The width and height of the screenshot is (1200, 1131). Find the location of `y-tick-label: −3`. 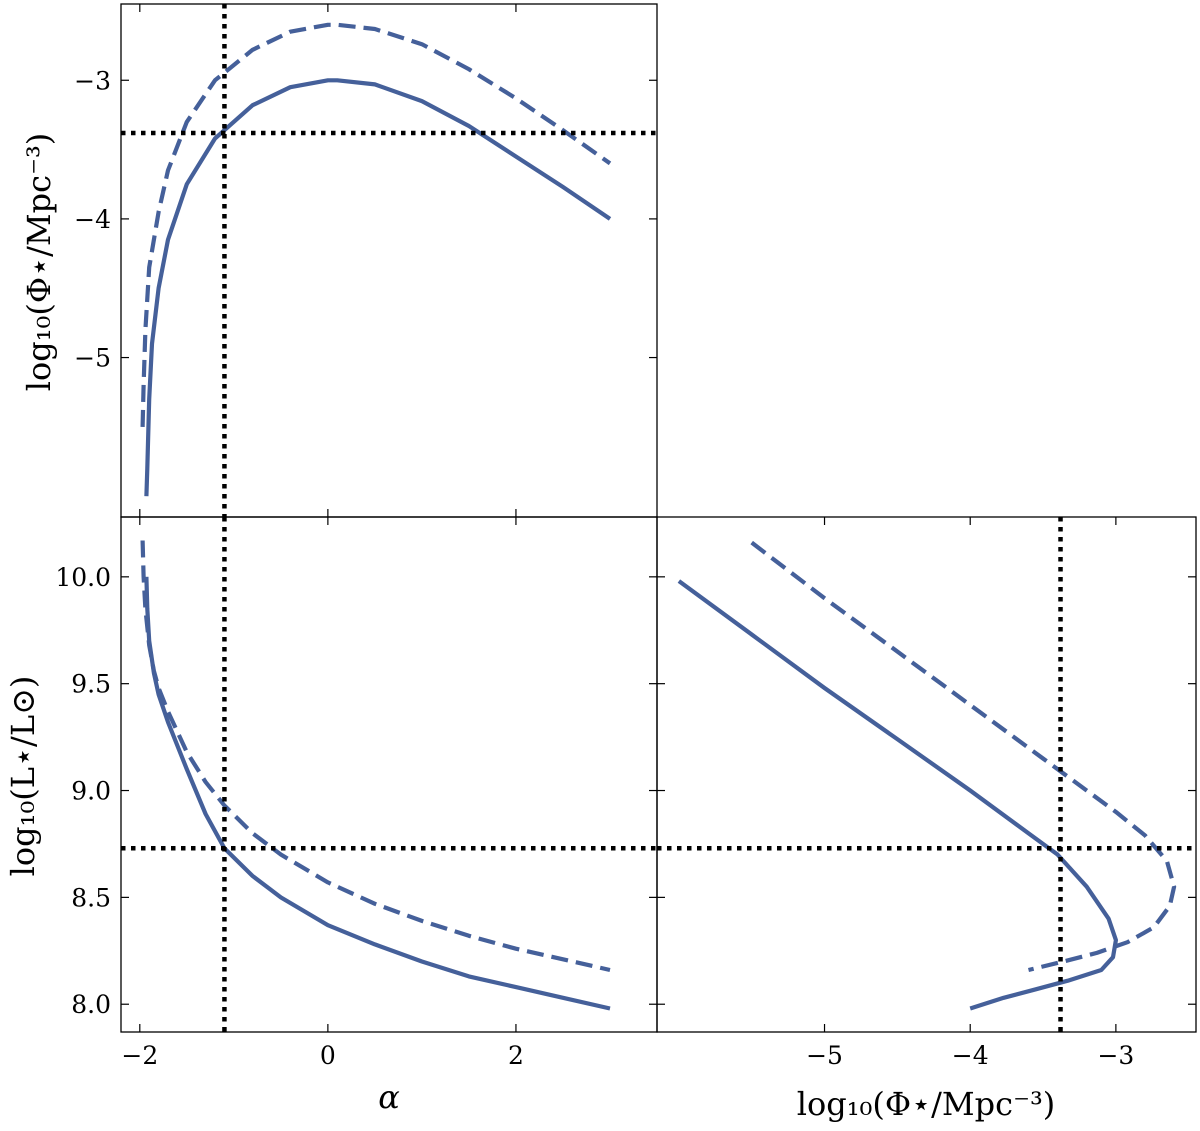

y-tick-label: −3 is located at coordinates (92, 80).